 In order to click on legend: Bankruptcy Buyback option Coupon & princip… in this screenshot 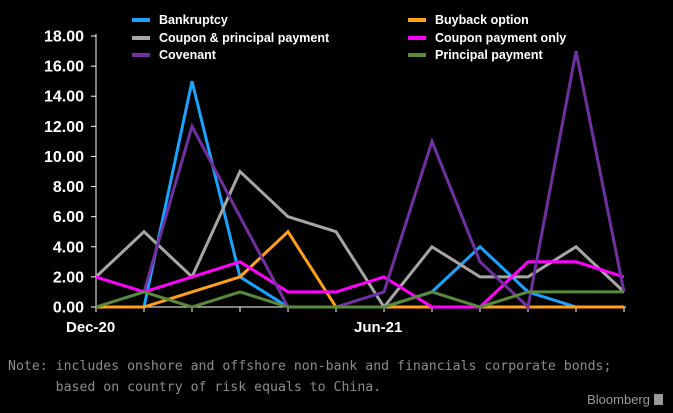, I will do `click(349, 37)`.